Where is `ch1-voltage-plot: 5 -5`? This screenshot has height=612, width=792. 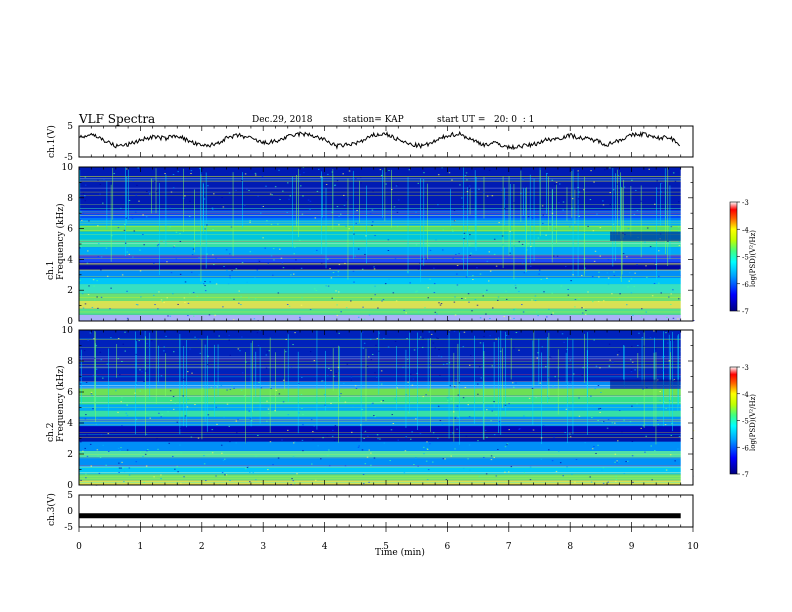 ch1-voltage-plot: 5 -5 is located at coordinates (372, 142).